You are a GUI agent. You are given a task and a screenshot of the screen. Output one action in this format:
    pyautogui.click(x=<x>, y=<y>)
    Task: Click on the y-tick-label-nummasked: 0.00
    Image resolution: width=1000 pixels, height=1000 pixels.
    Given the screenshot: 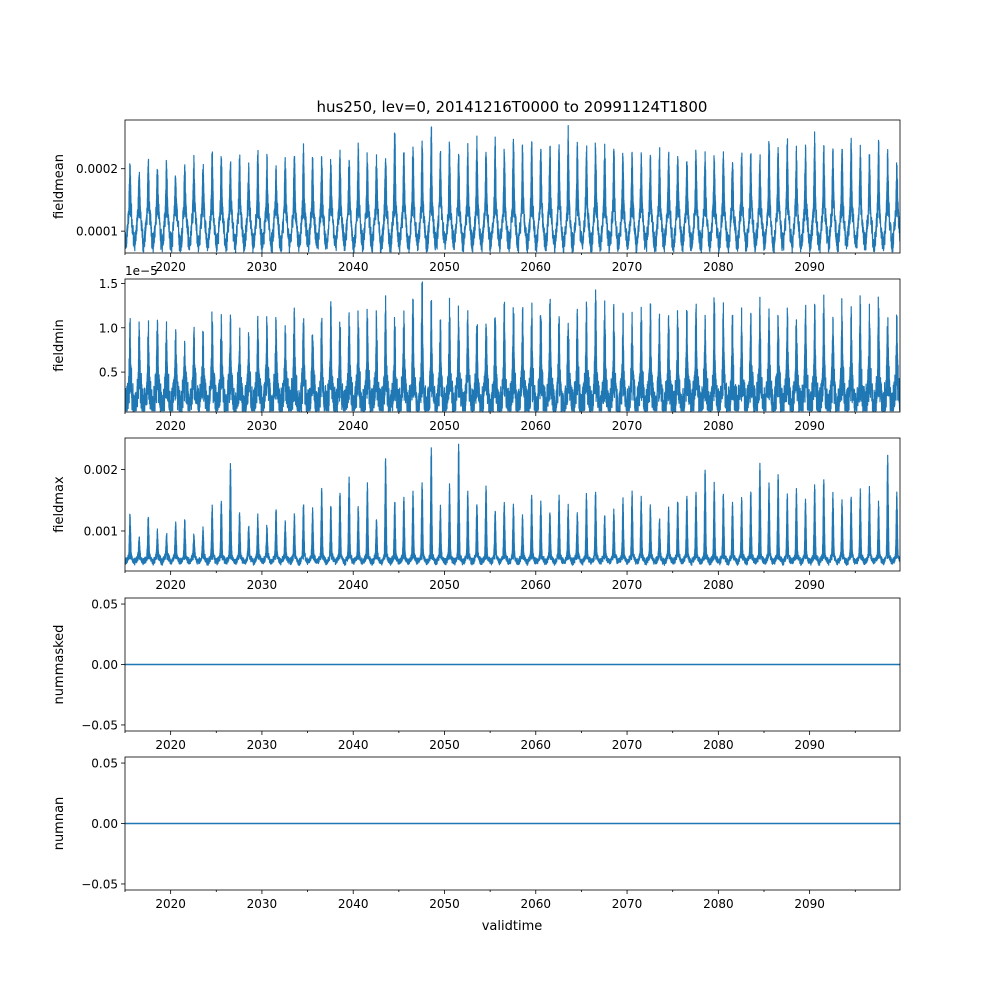 What is the action you would take?
    pyautogui.click(x=104, y=665)
    